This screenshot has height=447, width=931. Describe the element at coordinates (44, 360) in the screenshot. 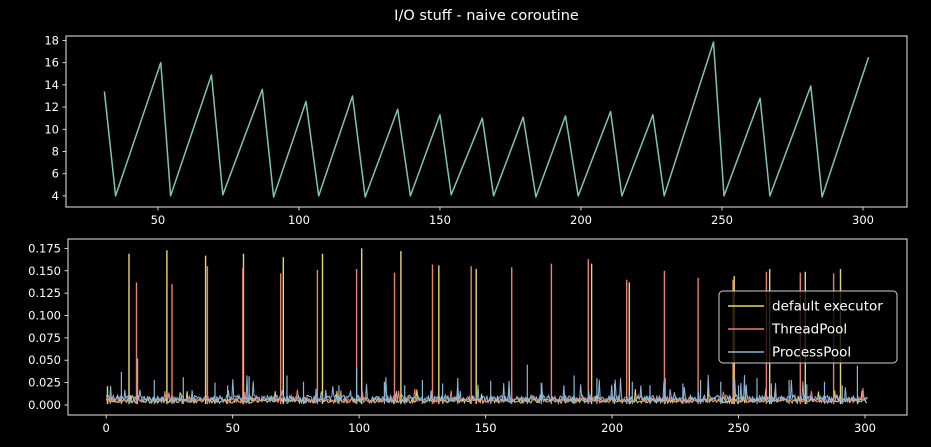

I see `y-tick-label: 0.050` at that location.